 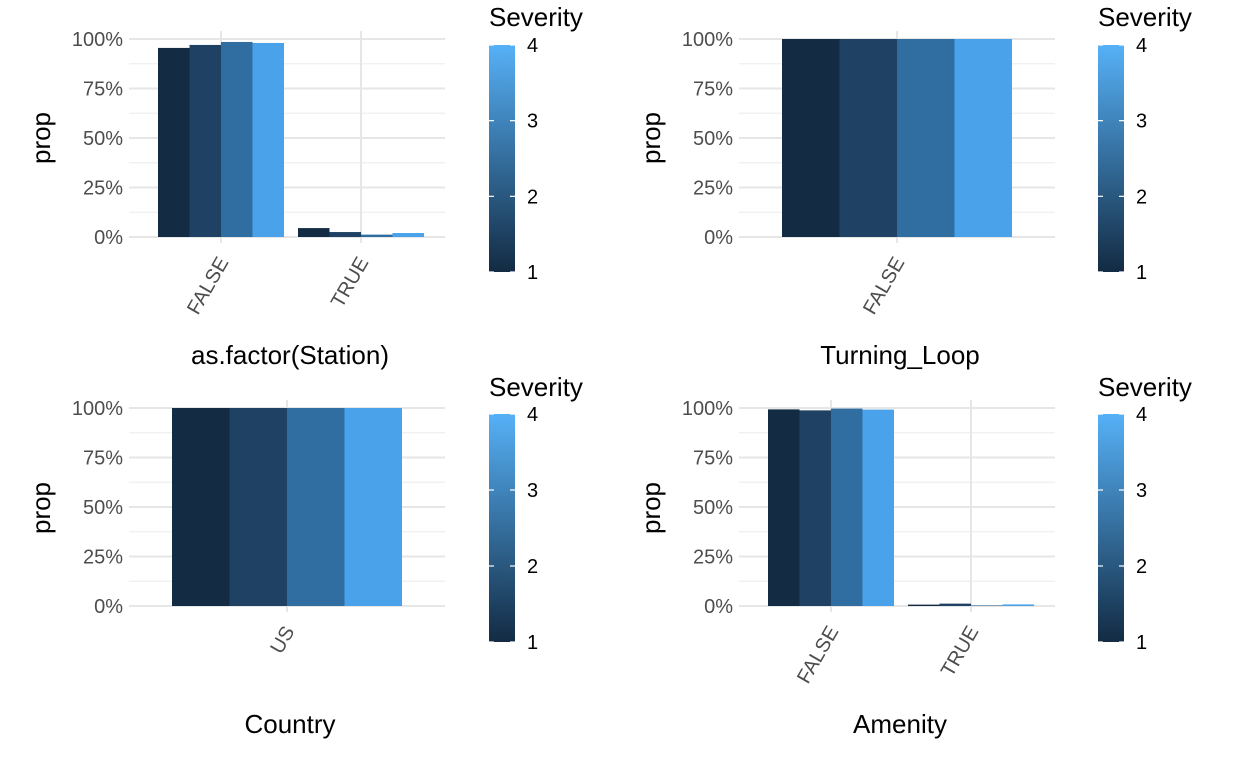 What do you see at coordinates (1145, 17) in the screenshot?
I see `panel-2-legend-title: Severity` at bounding box center [1145, 17].